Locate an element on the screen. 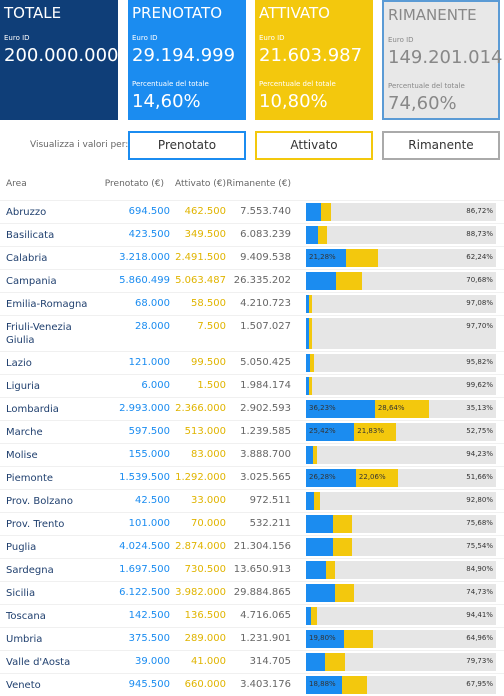 Image resolution: width=504 pixels, height=696 pixels. filter-button: Attivato is located at coordinates (314, 145).